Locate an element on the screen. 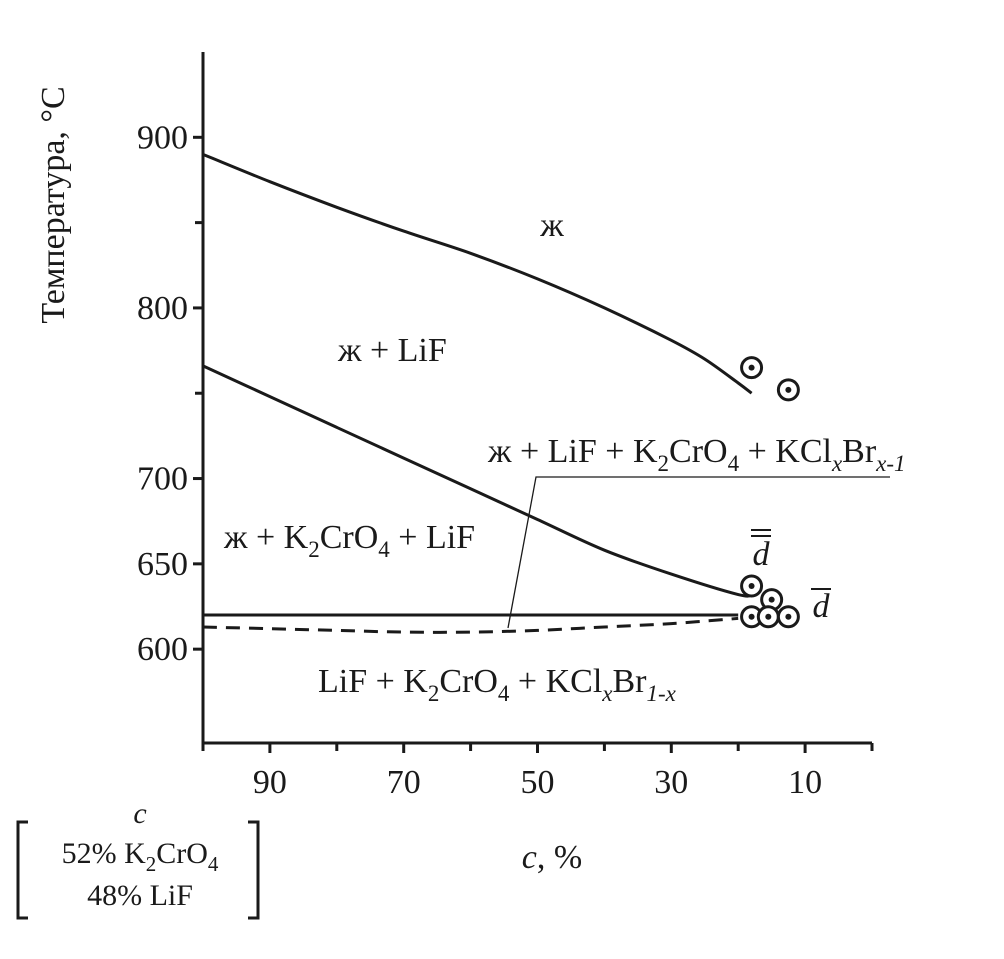  point-label-single-bar: d is located at coordinates (821, 606).